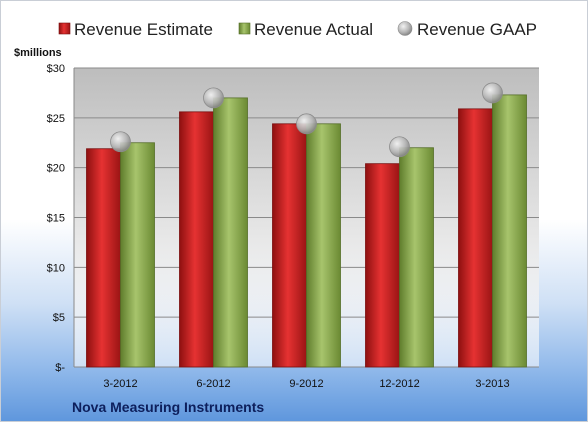  Describe the element at coordinates (59, 318) in the screenshot. I see `y-tick-label: $5` at that location.